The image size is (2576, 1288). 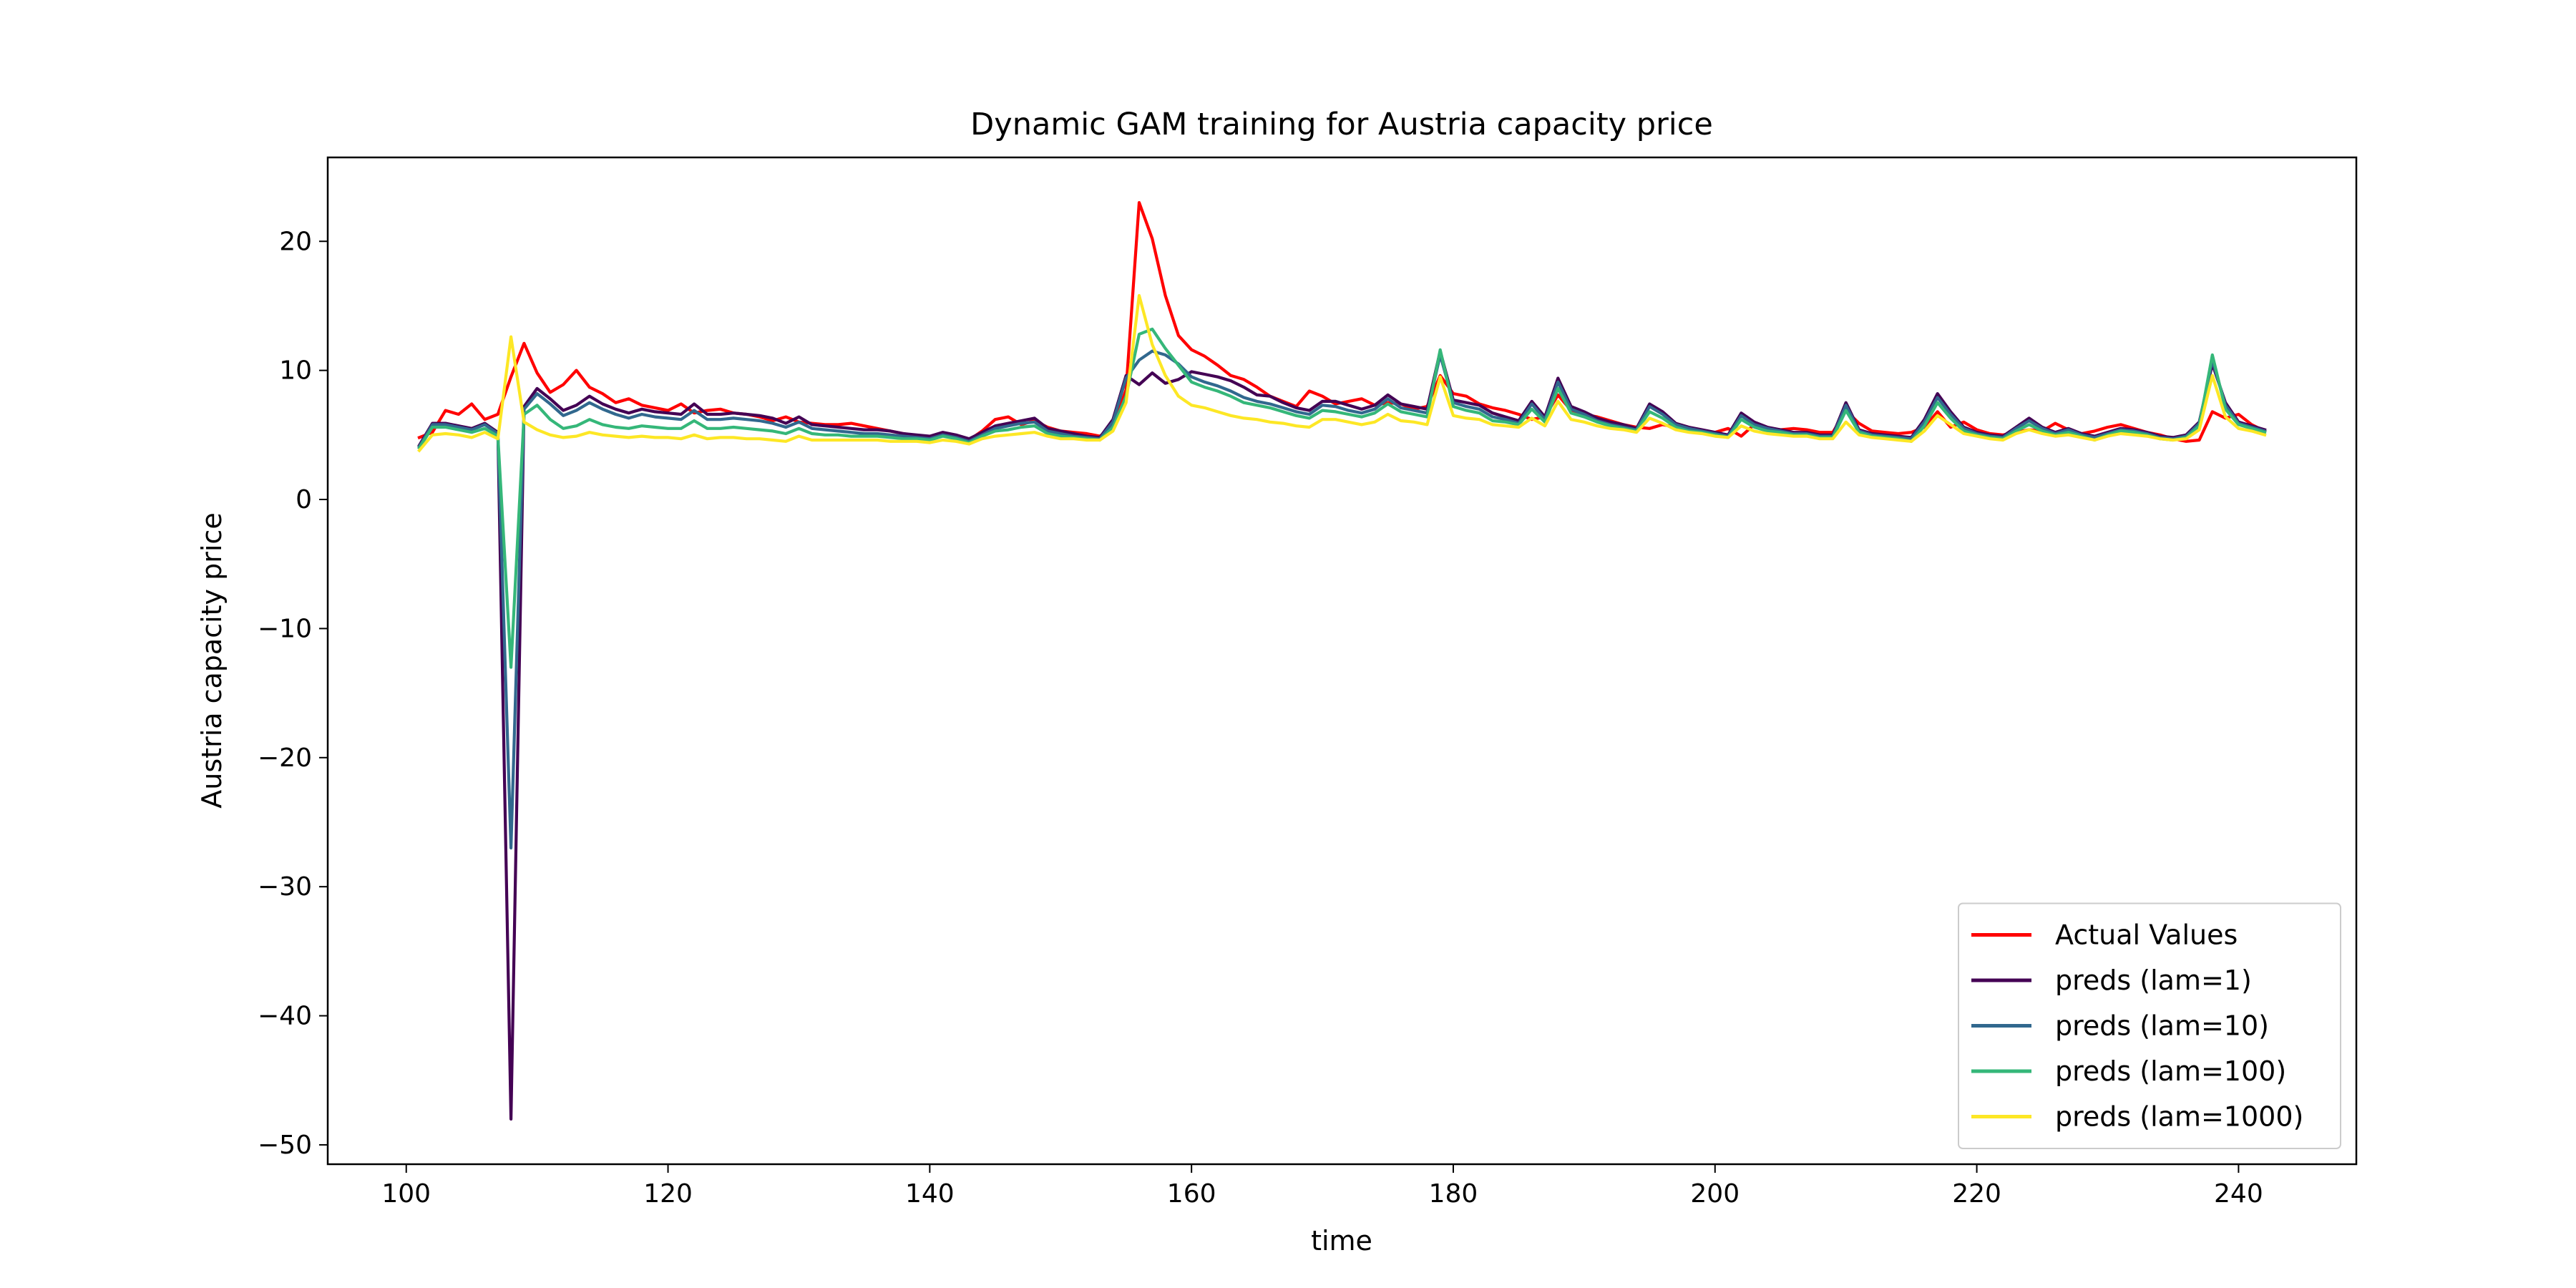 I want to click on y-tick-label: 20, so click(x=295, y=241).